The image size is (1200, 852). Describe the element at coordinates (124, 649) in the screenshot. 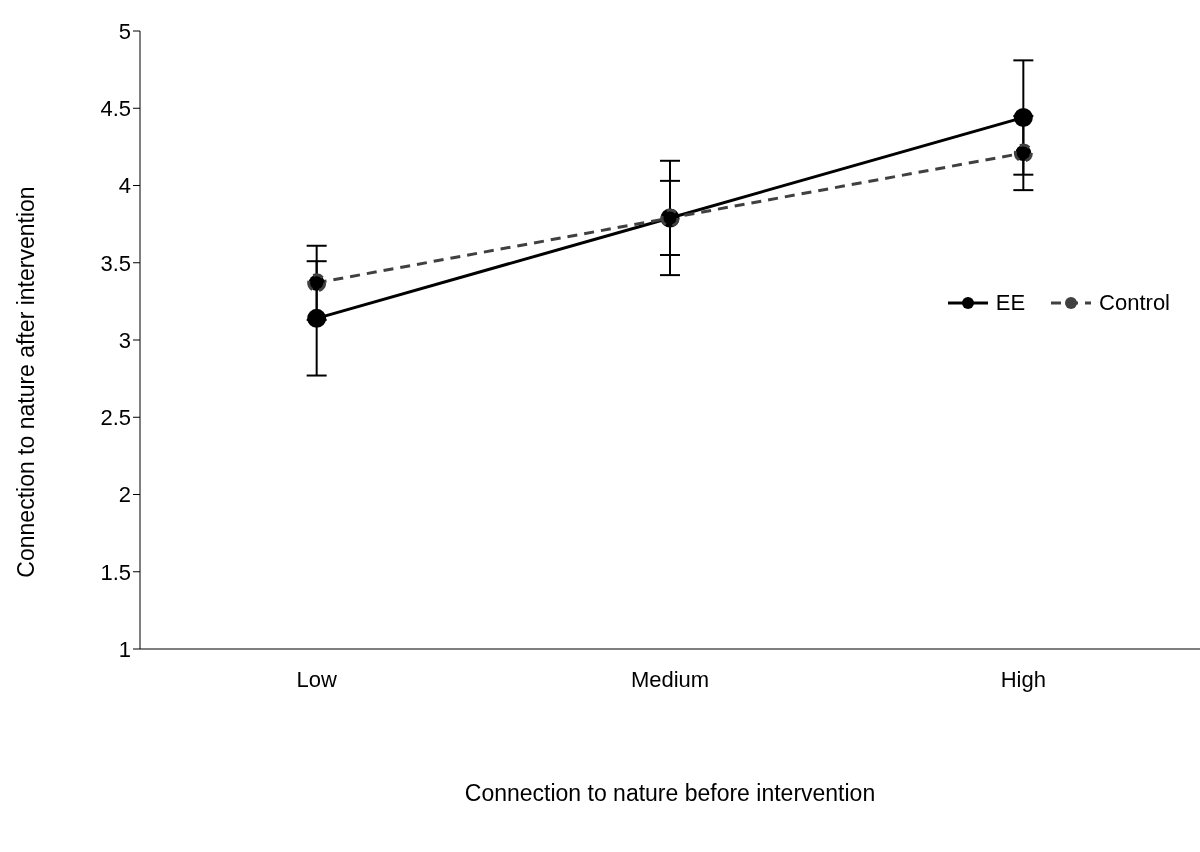

I see `y-tick-label: 1` at that location.